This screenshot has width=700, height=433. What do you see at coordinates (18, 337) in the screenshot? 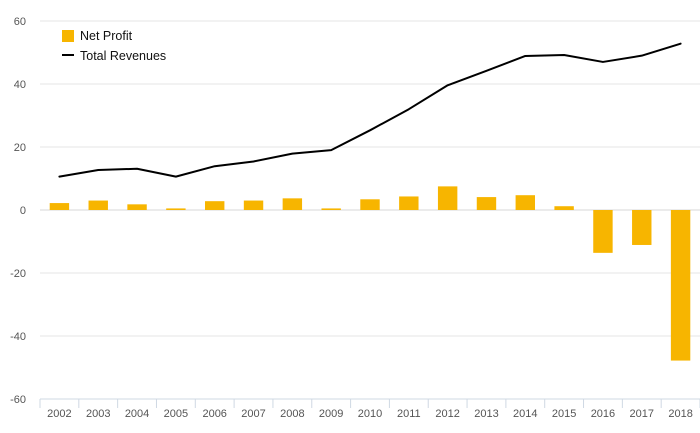
I see `y-tick-label: -40` at bounding box center [18, 337].